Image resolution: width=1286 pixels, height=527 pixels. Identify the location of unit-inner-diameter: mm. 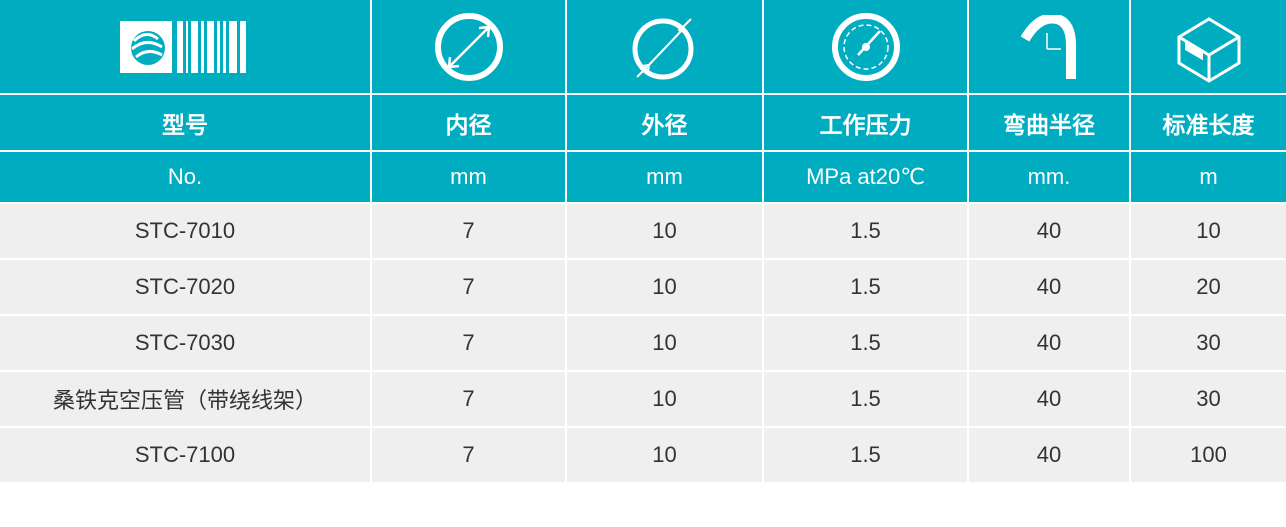
(468, 177).